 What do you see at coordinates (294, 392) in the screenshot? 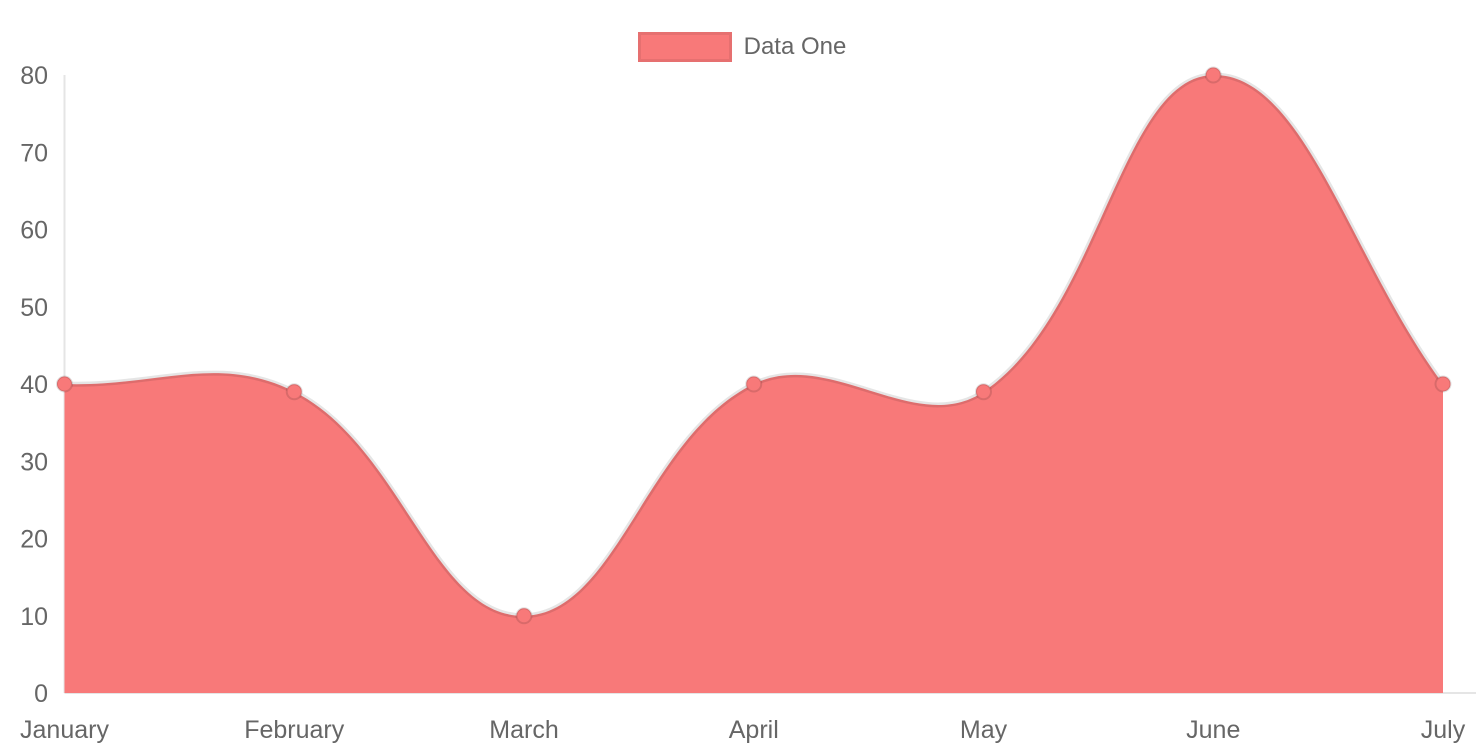
I see `data-point-february` at bounding box center [294, 392].